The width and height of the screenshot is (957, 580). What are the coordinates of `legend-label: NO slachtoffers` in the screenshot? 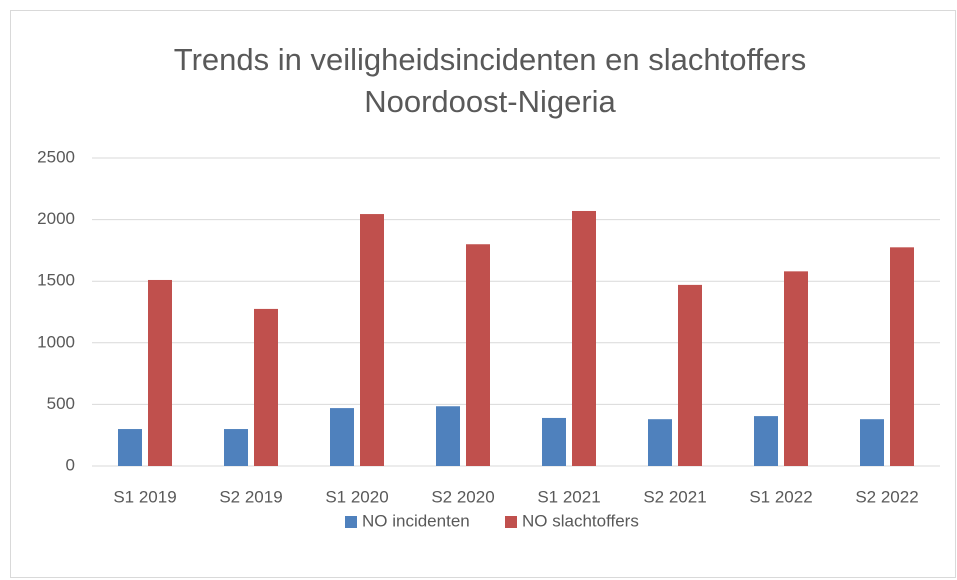 It's located at (580, 520).